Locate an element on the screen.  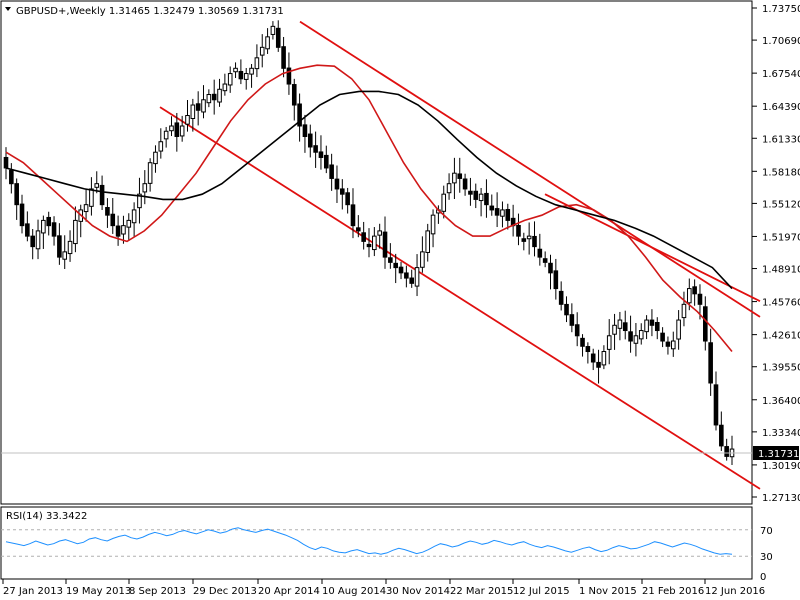
triangle-down-icon is located at coordinates (8, 9).